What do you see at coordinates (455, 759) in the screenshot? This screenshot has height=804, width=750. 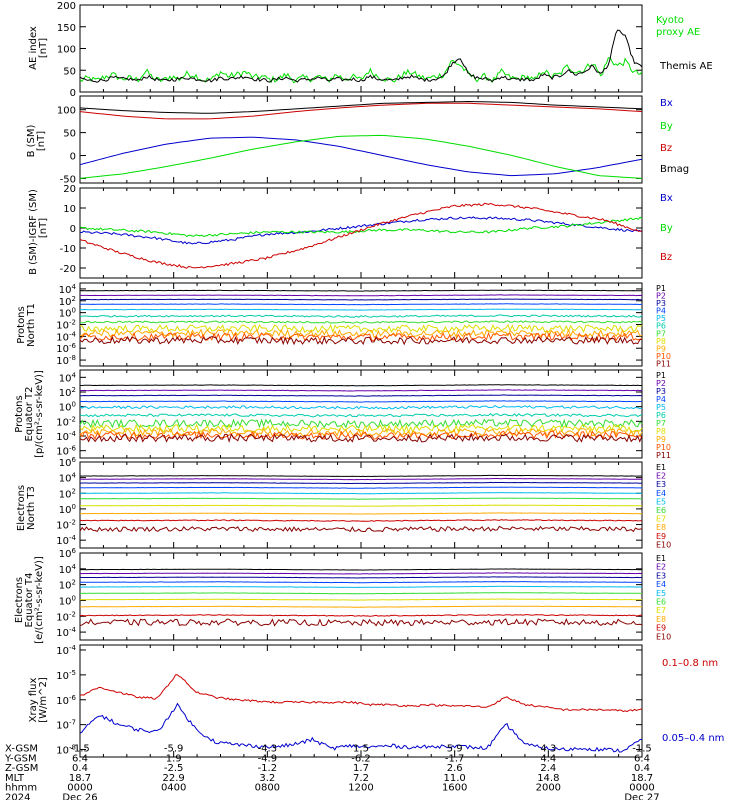 I see `x-cell: -1.7` at bounding box center [455, 759].